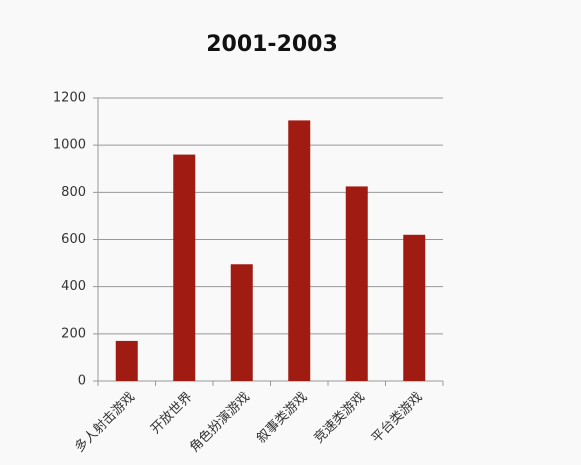 This screenshot has height=465, width=581. What do you see at coordinates (73, 192) in the screenshot?
I see `y-tick-label: 800` at bounding box center [73, 192].